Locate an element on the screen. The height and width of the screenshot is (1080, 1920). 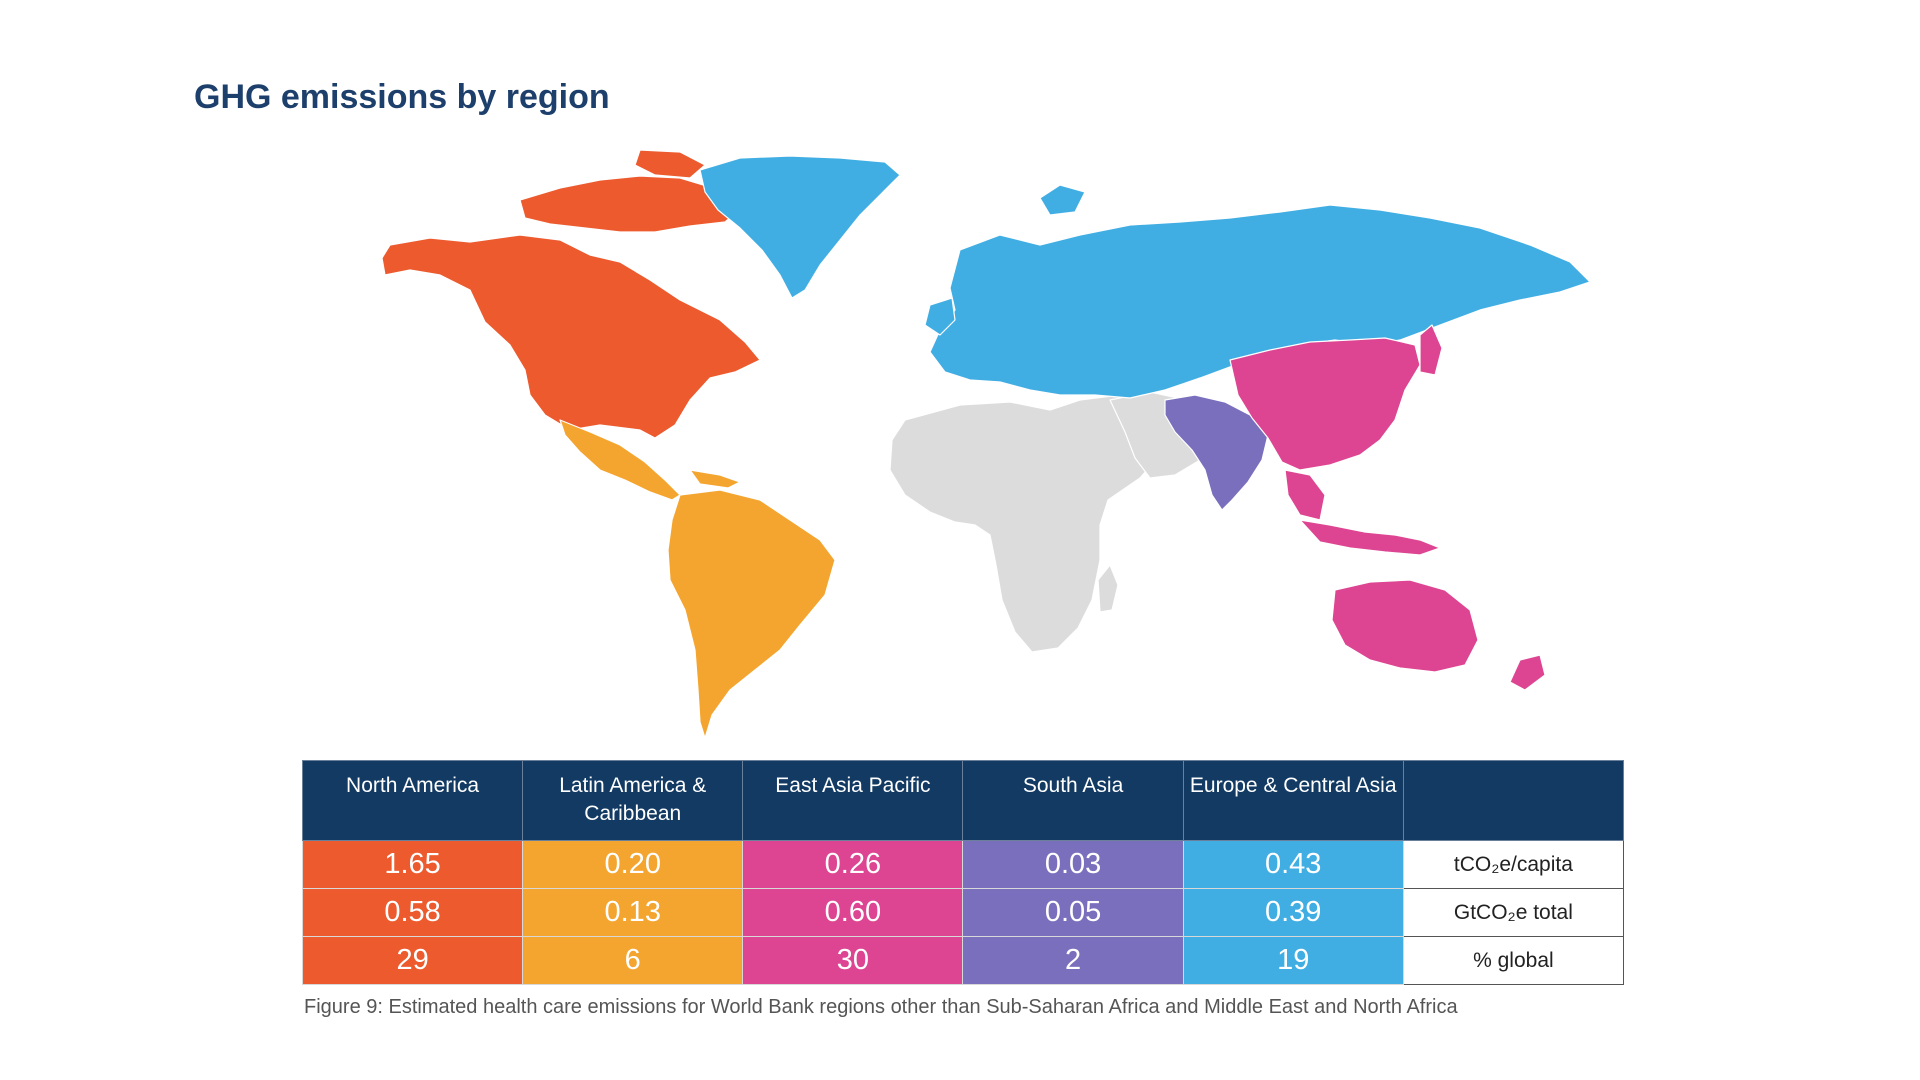
unit-label: % global is located at coordinates (1513, 960).